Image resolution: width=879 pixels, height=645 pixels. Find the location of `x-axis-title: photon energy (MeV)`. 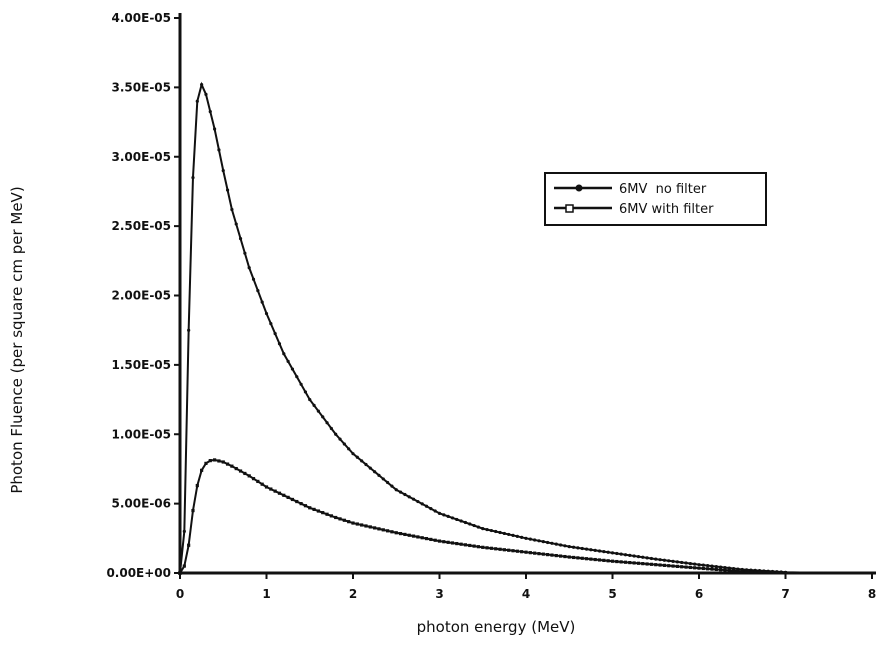

x-axis-title: photon energy (MeV) is located at coordinates (496, 627).